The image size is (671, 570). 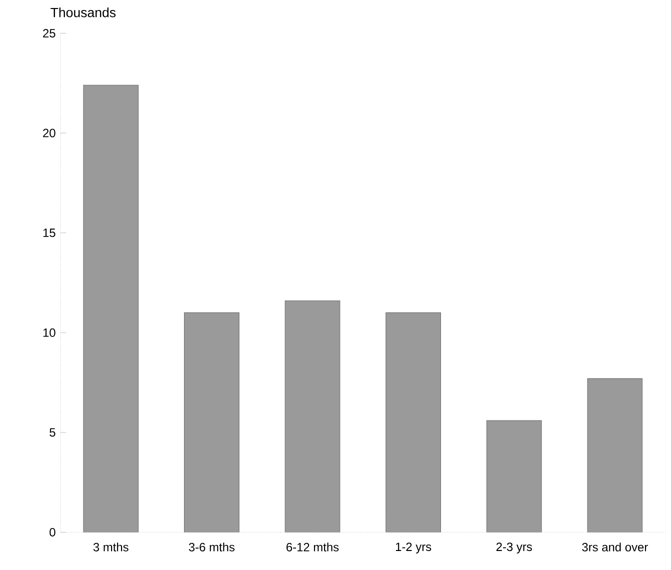 I want to click on x-tick-label: 3-6 mths, so click(x=211, y=547).